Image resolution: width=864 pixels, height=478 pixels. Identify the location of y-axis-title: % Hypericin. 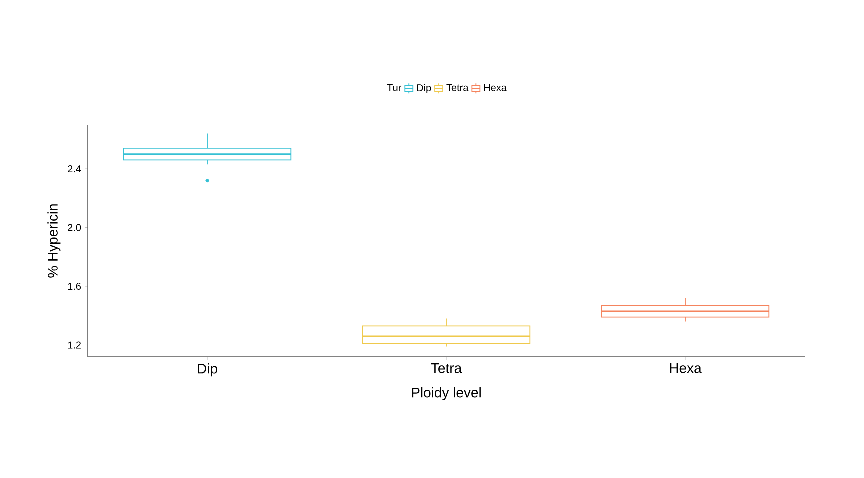
(54, 241).